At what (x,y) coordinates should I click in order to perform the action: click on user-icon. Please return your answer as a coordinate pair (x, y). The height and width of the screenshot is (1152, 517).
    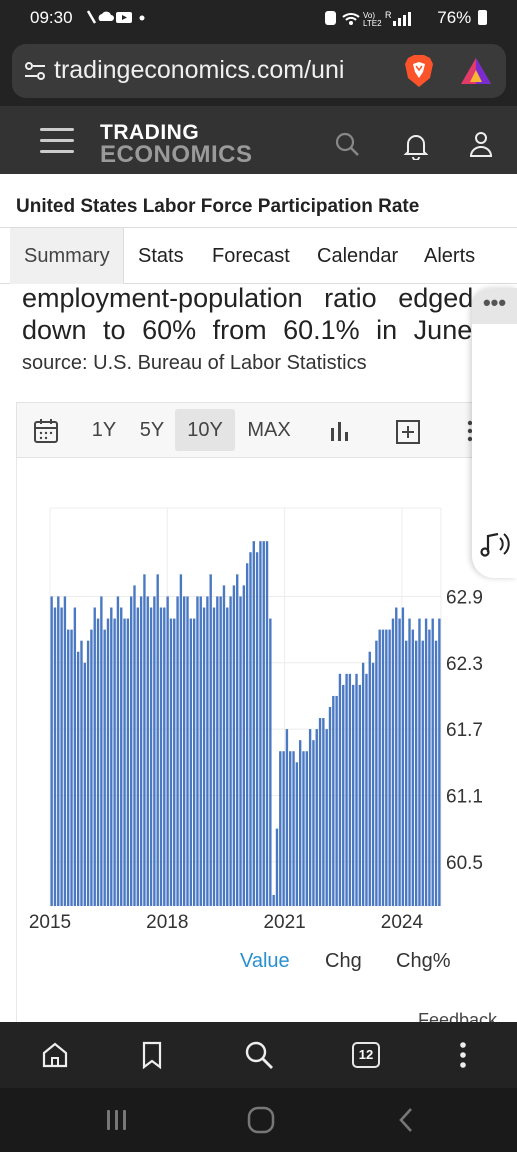
    Looking at the image, I should click on (481, 144).